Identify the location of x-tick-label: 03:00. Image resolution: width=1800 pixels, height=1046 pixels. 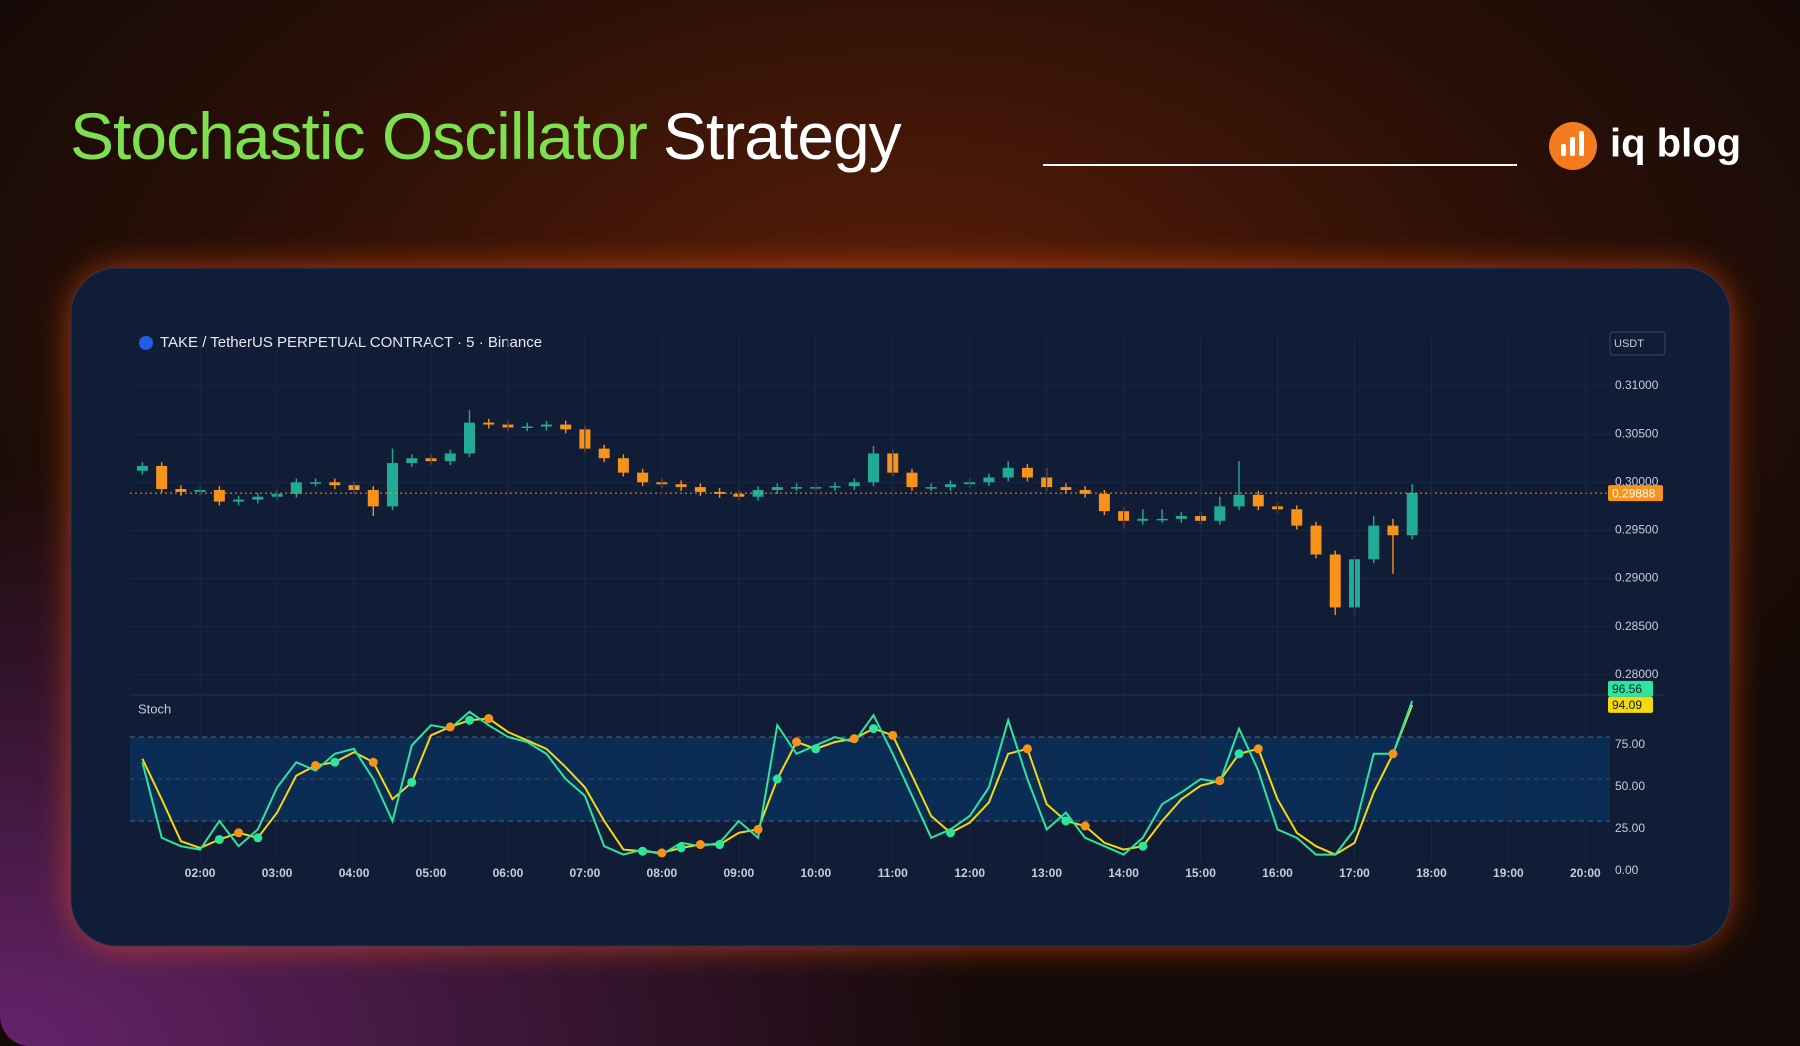
(277, 873).